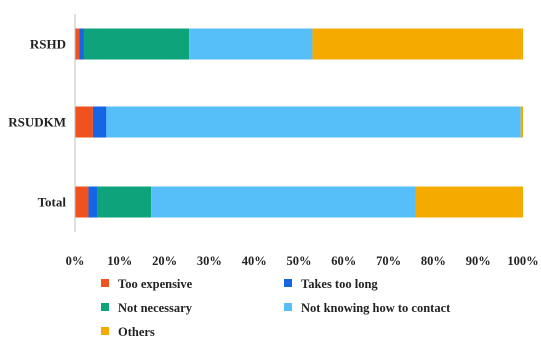  I want to click on category-labels: RSHD RSUDKM Total, so click(37, 123).